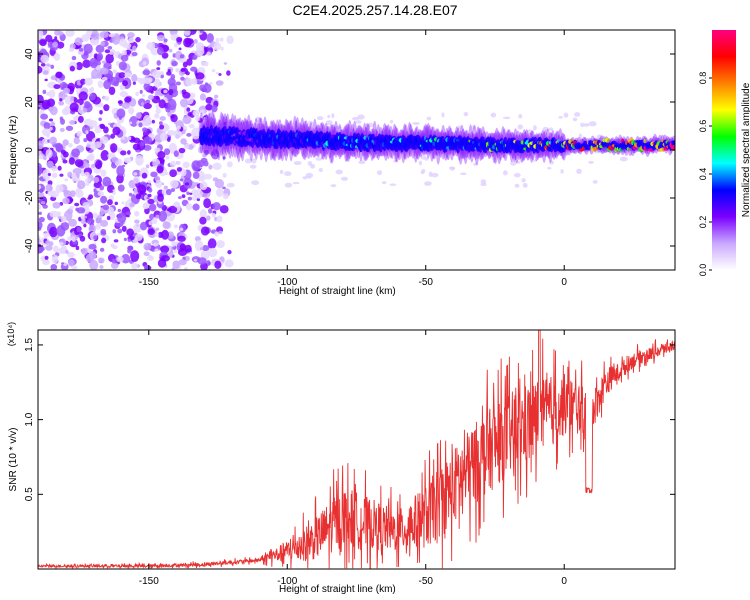 The height and width of the screenshot is (600, 750). Describe the element at coordinates (745, 149) in the screenshot. I see `colorbar-label: Normalized spectral amplitude` at that location.